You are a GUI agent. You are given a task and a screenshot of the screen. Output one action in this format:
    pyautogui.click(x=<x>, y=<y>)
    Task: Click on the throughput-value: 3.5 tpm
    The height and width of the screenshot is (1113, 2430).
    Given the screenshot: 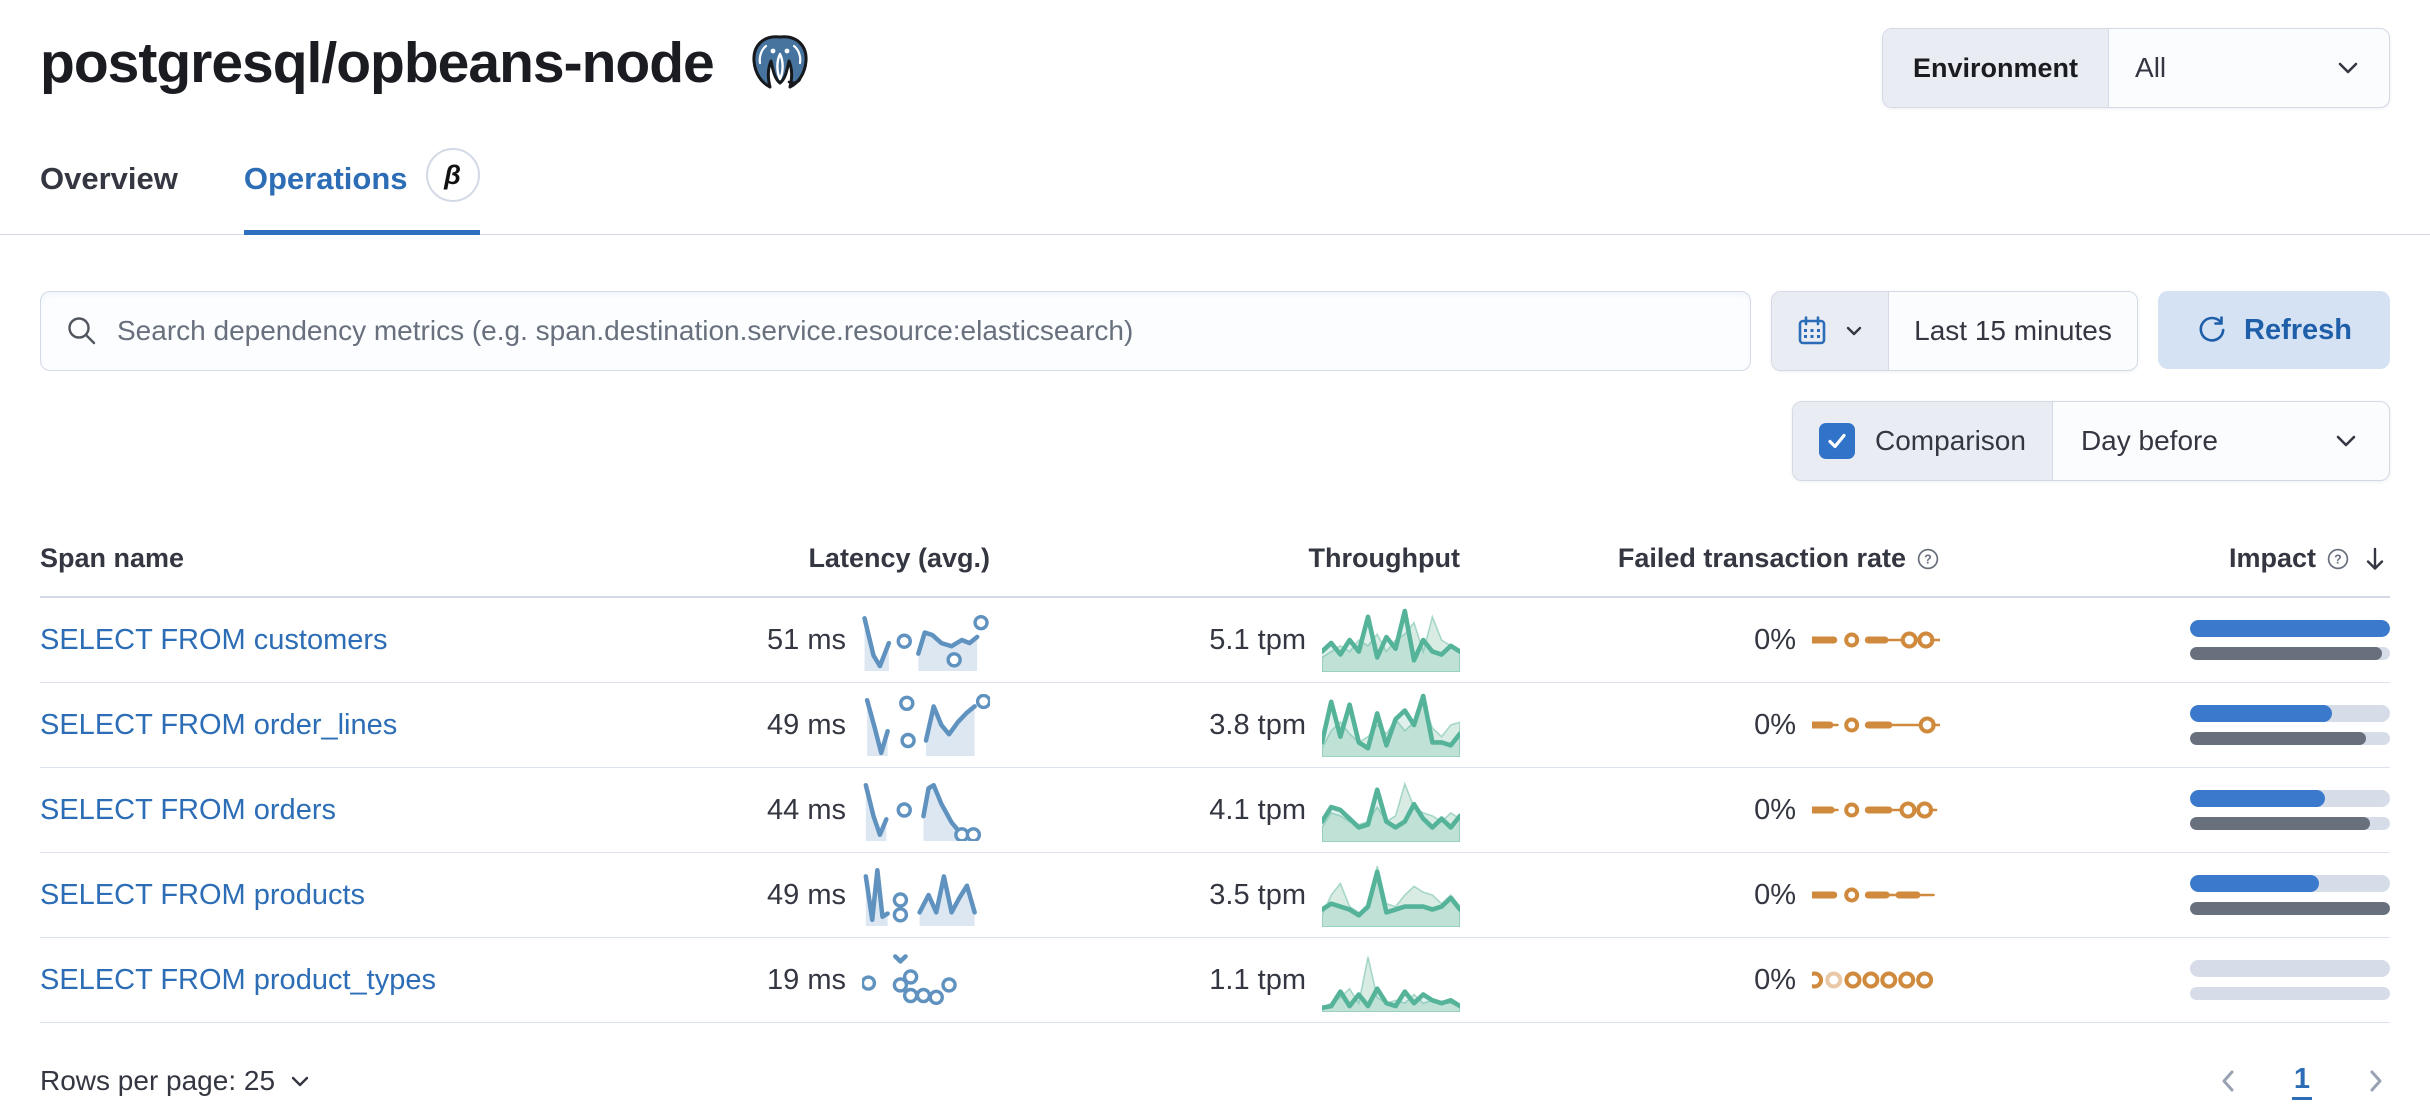 What is the action you would take?
    pyautogui.click(x=1257, y=894)
    